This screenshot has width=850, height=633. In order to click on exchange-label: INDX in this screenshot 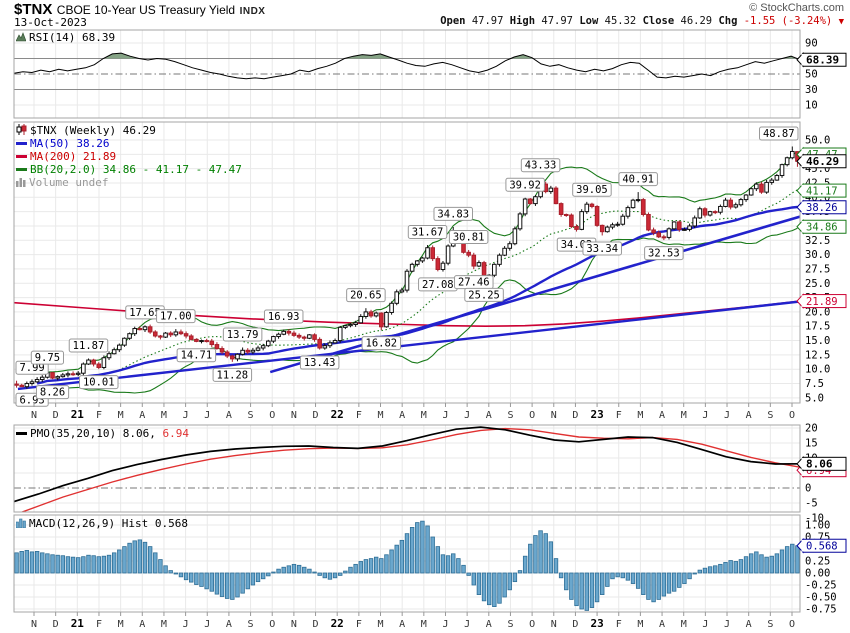, I will do `click(252, 11)`.